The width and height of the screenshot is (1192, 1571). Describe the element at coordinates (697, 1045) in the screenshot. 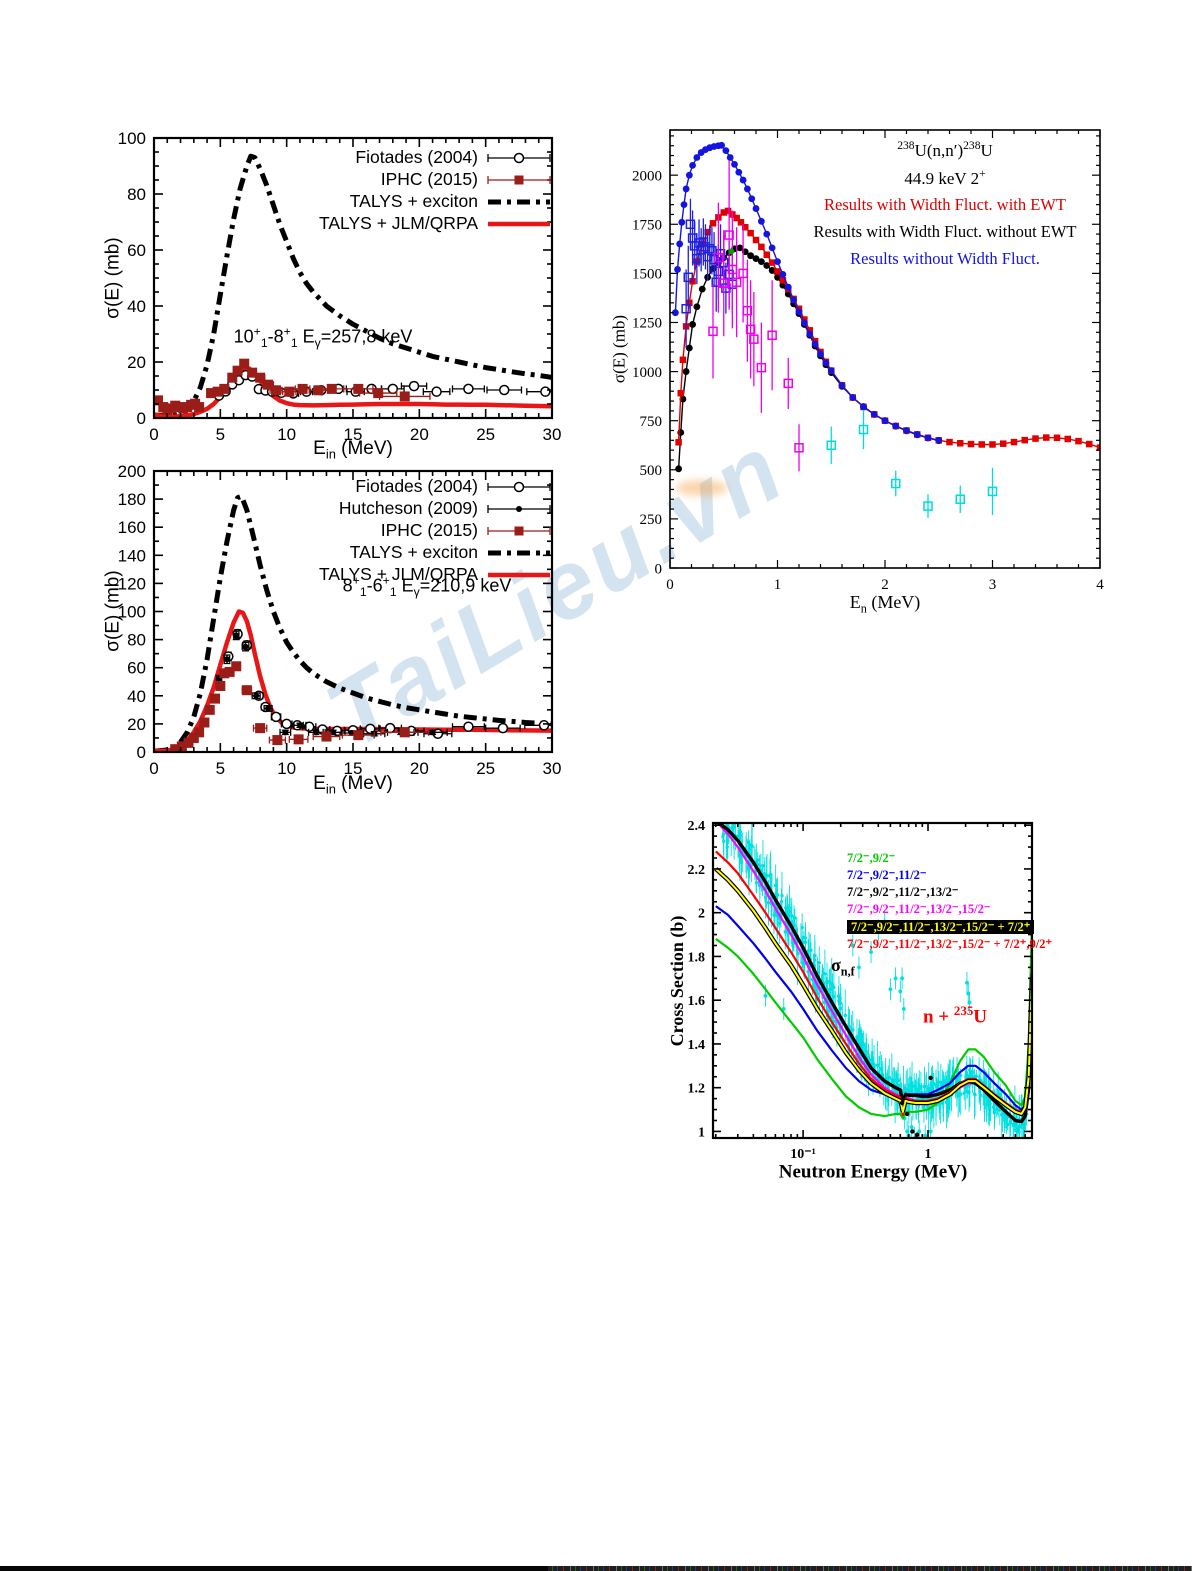

I see `svg-text: 1.4` at that location.